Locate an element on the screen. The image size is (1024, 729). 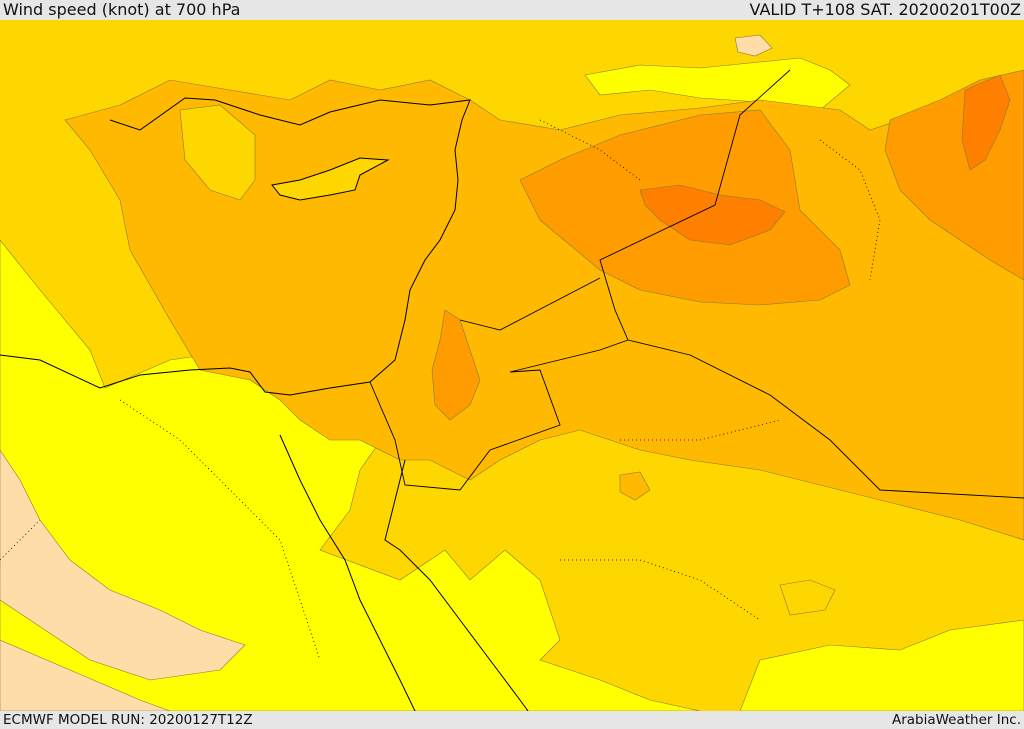
cyprus-outline is located at coordinates (330, 179).